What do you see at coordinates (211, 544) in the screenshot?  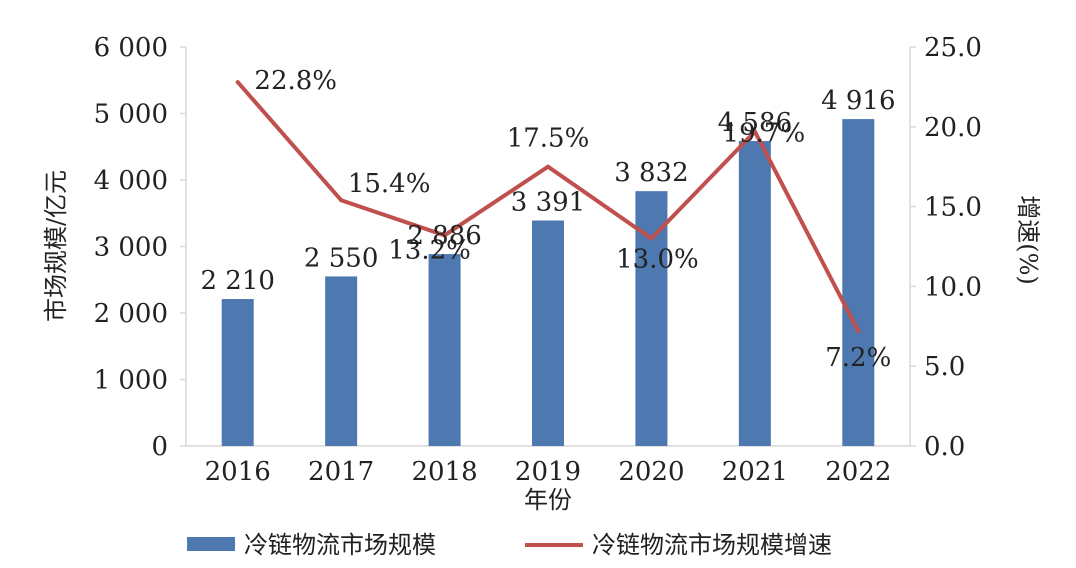 I see `legend-swatch-bar` at bounding box center [211, 544].